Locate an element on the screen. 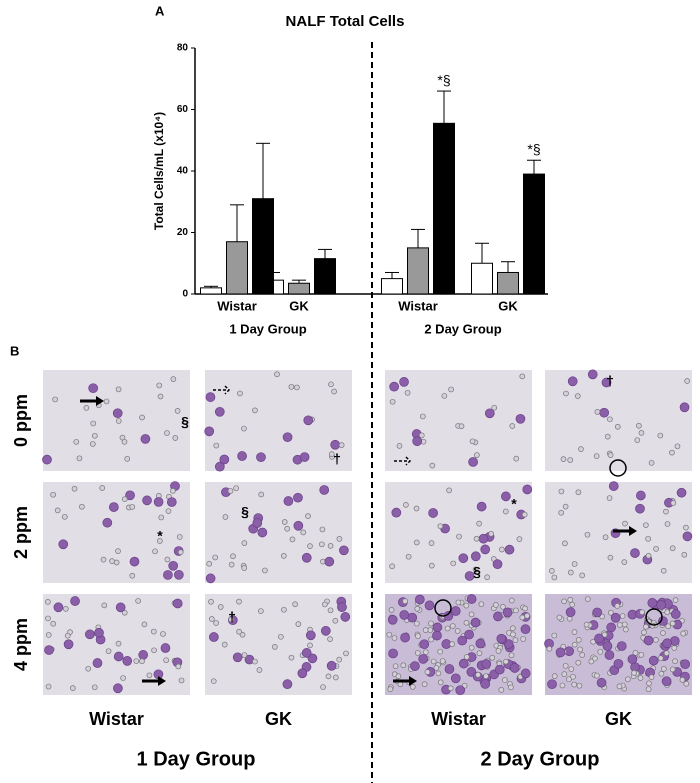 The height and width of the screenshot is (783, 700). highlight-circle is located at coordinates (654, 617).